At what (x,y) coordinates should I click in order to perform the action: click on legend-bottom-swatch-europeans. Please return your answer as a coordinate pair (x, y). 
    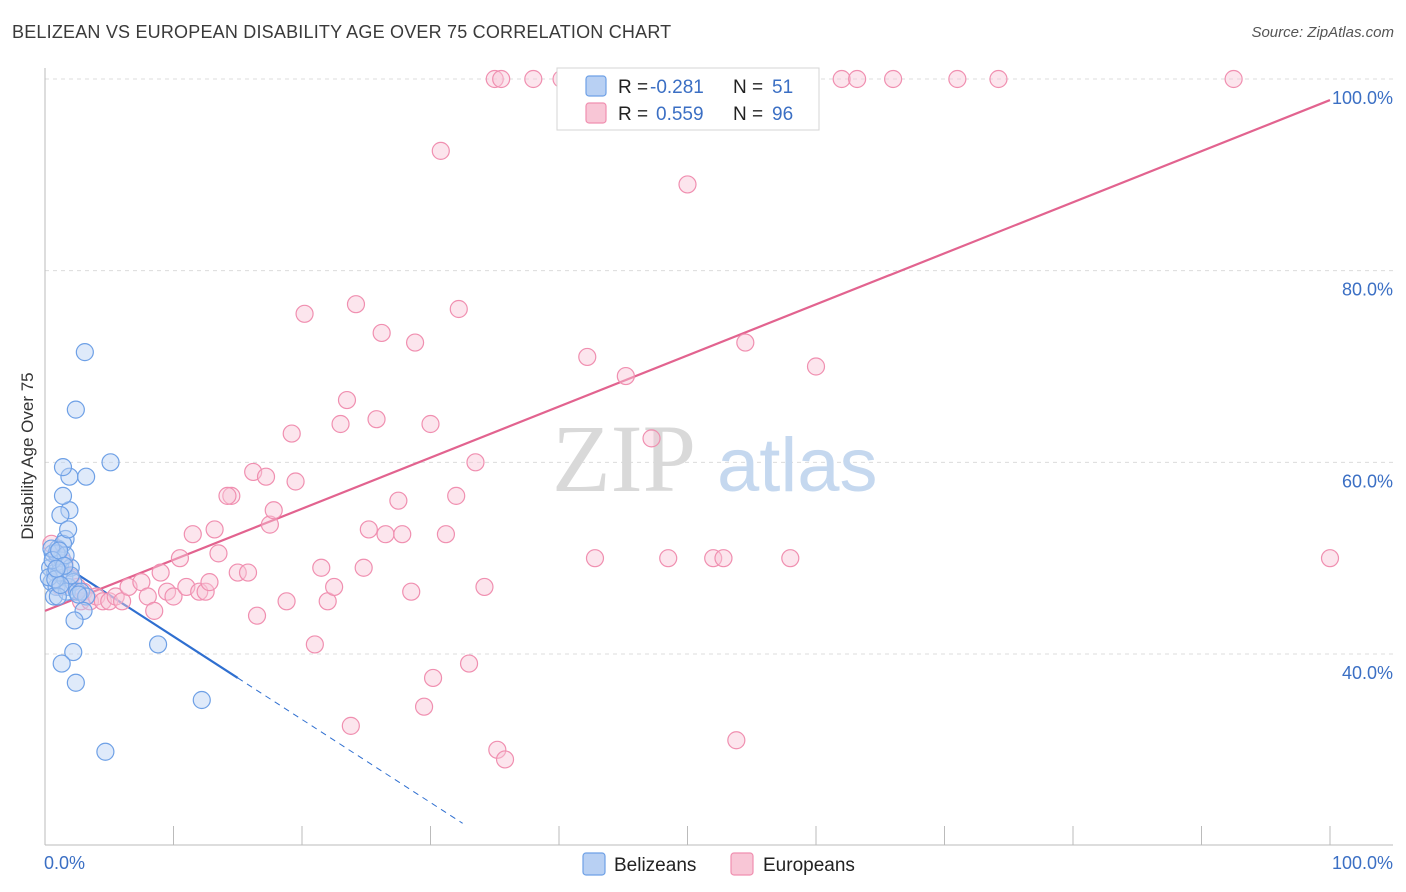
    Looking at the image, I should click on (742, 864).